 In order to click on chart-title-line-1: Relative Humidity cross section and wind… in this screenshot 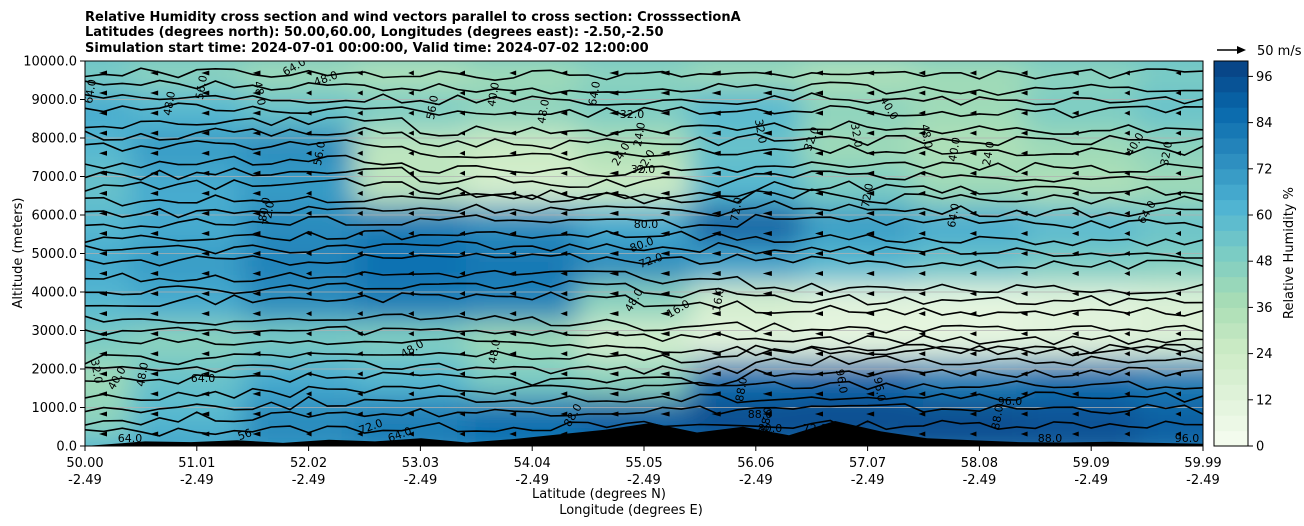, I will do `click(413, 17)`.